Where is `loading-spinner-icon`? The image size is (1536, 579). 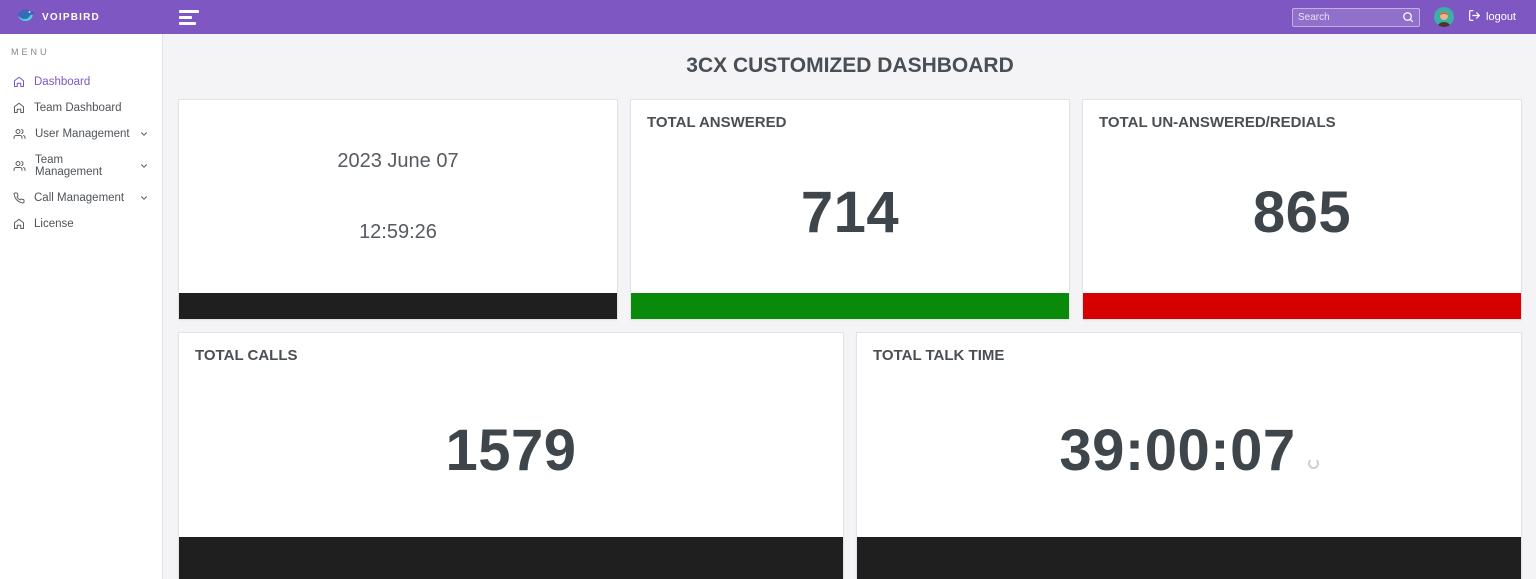 loading-spinner-icon is located at coordinates (1313, 463).